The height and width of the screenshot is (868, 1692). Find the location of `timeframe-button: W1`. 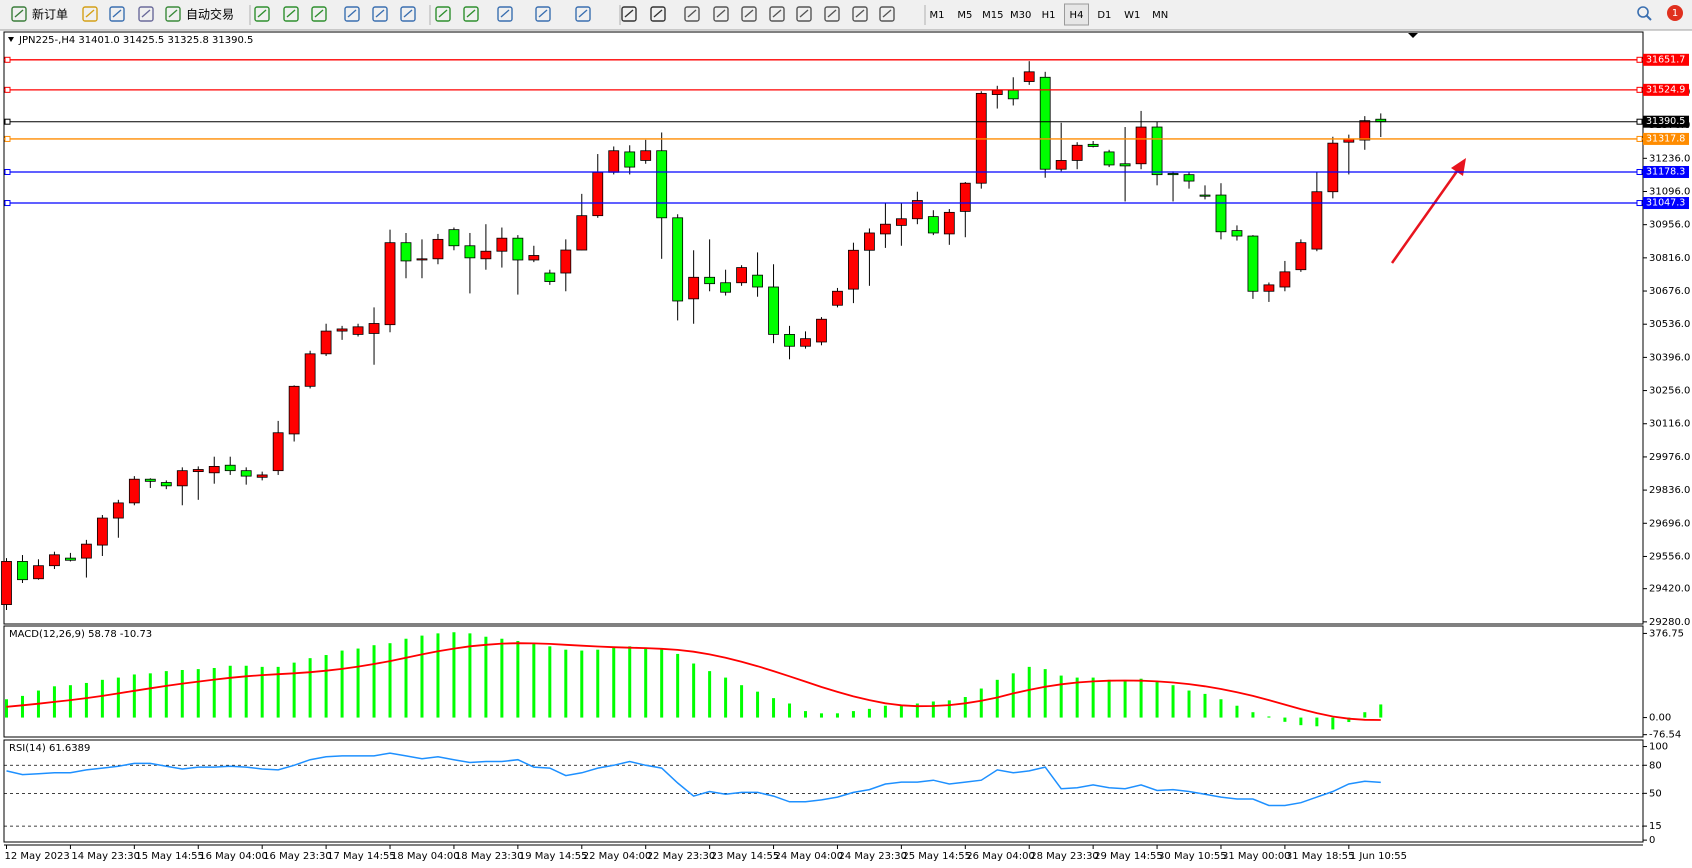

timeframe-button: W1 is located at coordinates (1132, 15).